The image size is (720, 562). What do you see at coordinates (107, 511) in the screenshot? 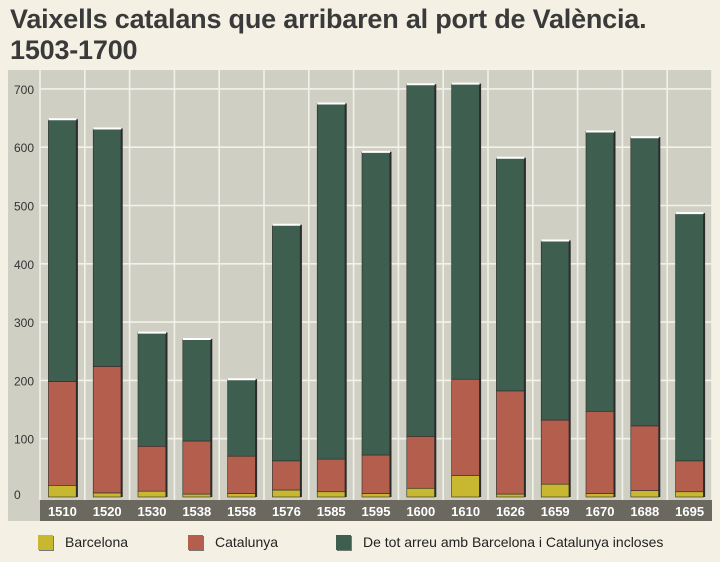
I see `x-tick-label: 1520` at bounding box center [107, 511].